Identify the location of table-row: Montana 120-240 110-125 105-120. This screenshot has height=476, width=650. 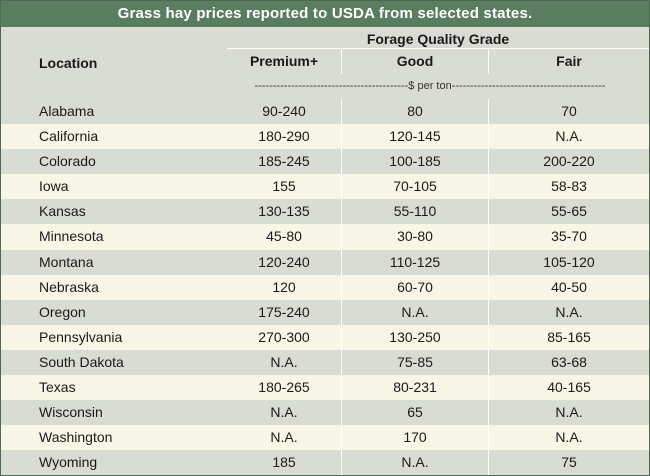
(325, 262).